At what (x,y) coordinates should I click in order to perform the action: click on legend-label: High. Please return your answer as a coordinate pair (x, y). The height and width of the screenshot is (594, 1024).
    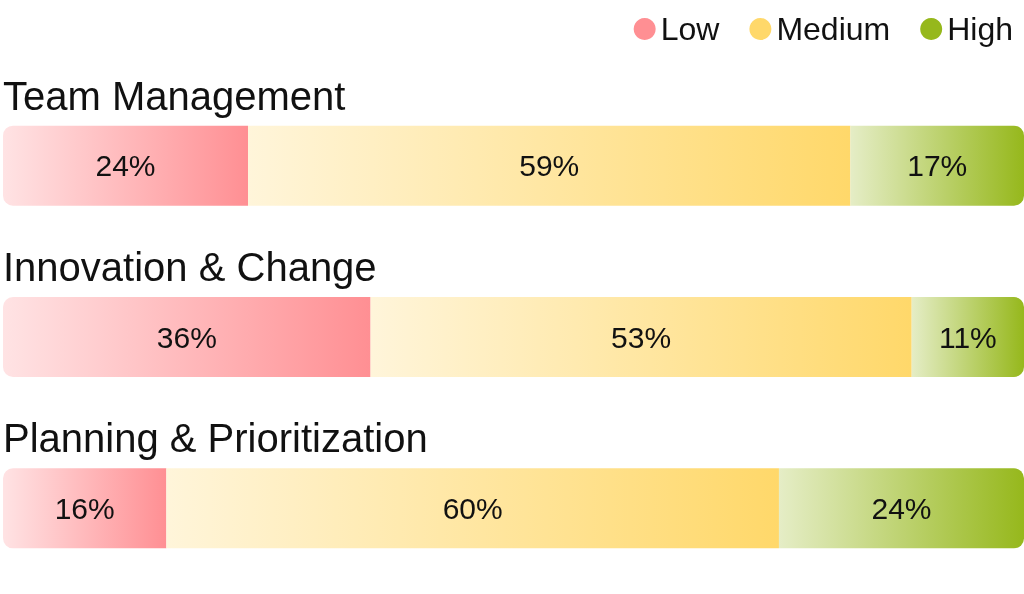
    Looking at the image, I should click on (980, 29).